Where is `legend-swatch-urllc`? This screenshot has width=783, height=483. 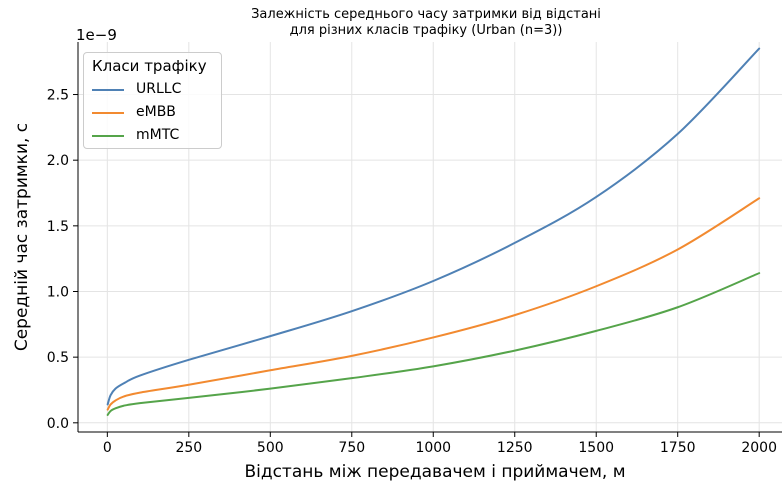 legend-swatch-urllc is located at coordinates (108, 90).